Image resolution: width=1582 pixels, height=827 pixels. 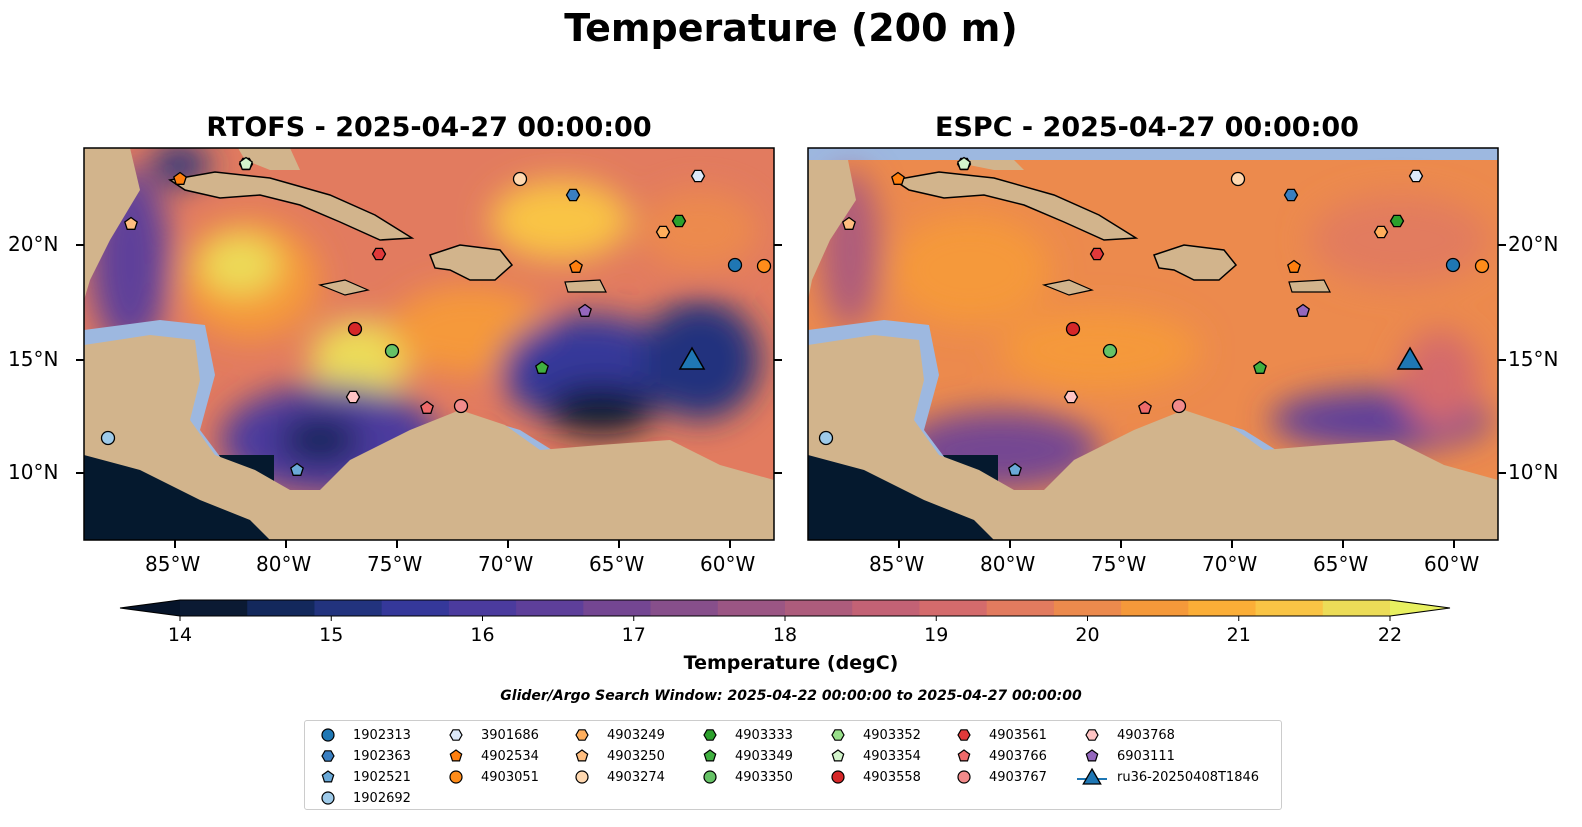 I want to click on legend-item-4902534: 4902534, so click(x=490, y=756).